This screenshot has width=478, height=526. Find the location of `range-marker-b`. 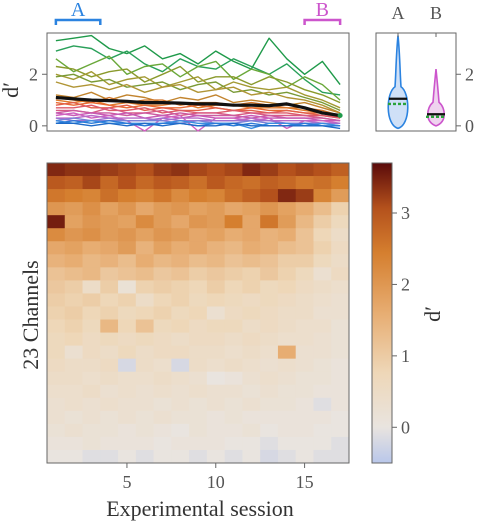

range-marker-b is located at coordinates (322, 21).